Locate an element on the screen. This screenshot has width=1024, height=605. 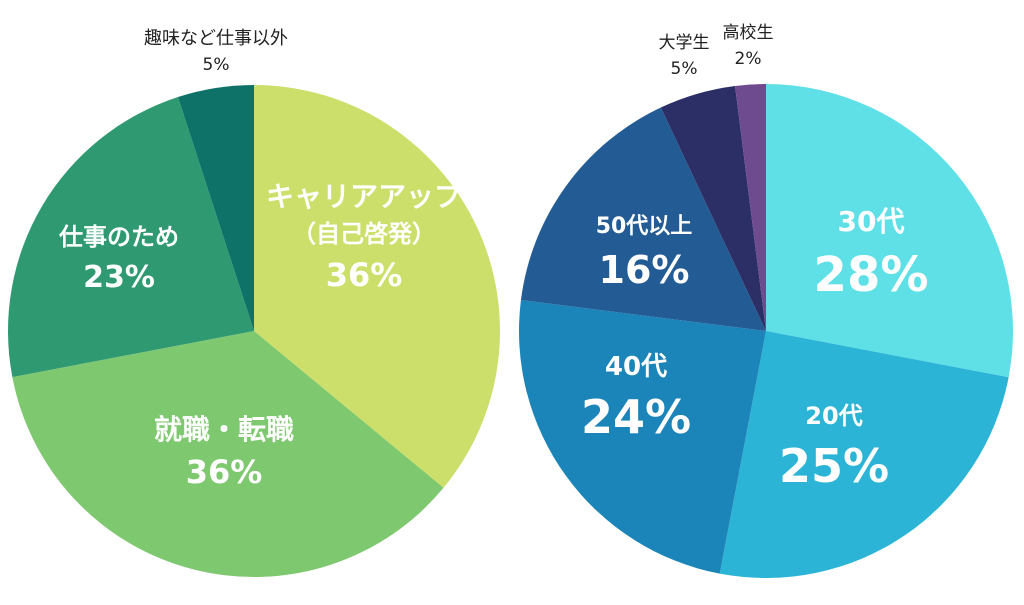
slice-label: 40代 is located at coordinates (636, 367).